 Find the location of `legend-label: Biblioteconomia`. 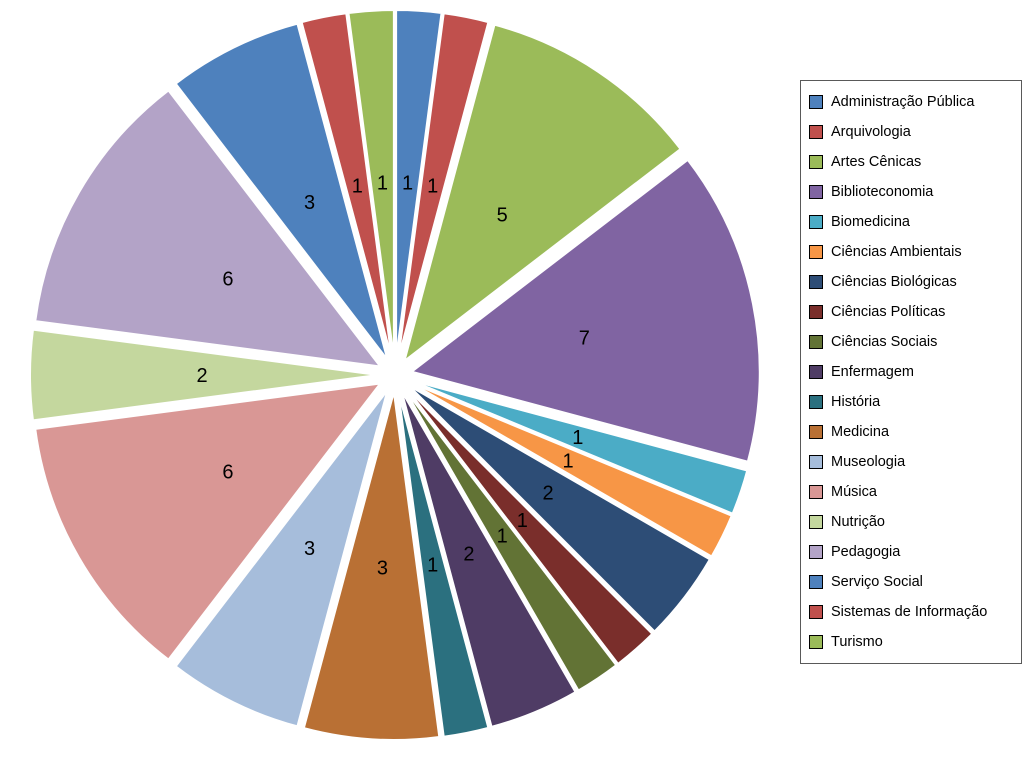

legend-label: Biblioteconomia is located at coordinates (882, 192).